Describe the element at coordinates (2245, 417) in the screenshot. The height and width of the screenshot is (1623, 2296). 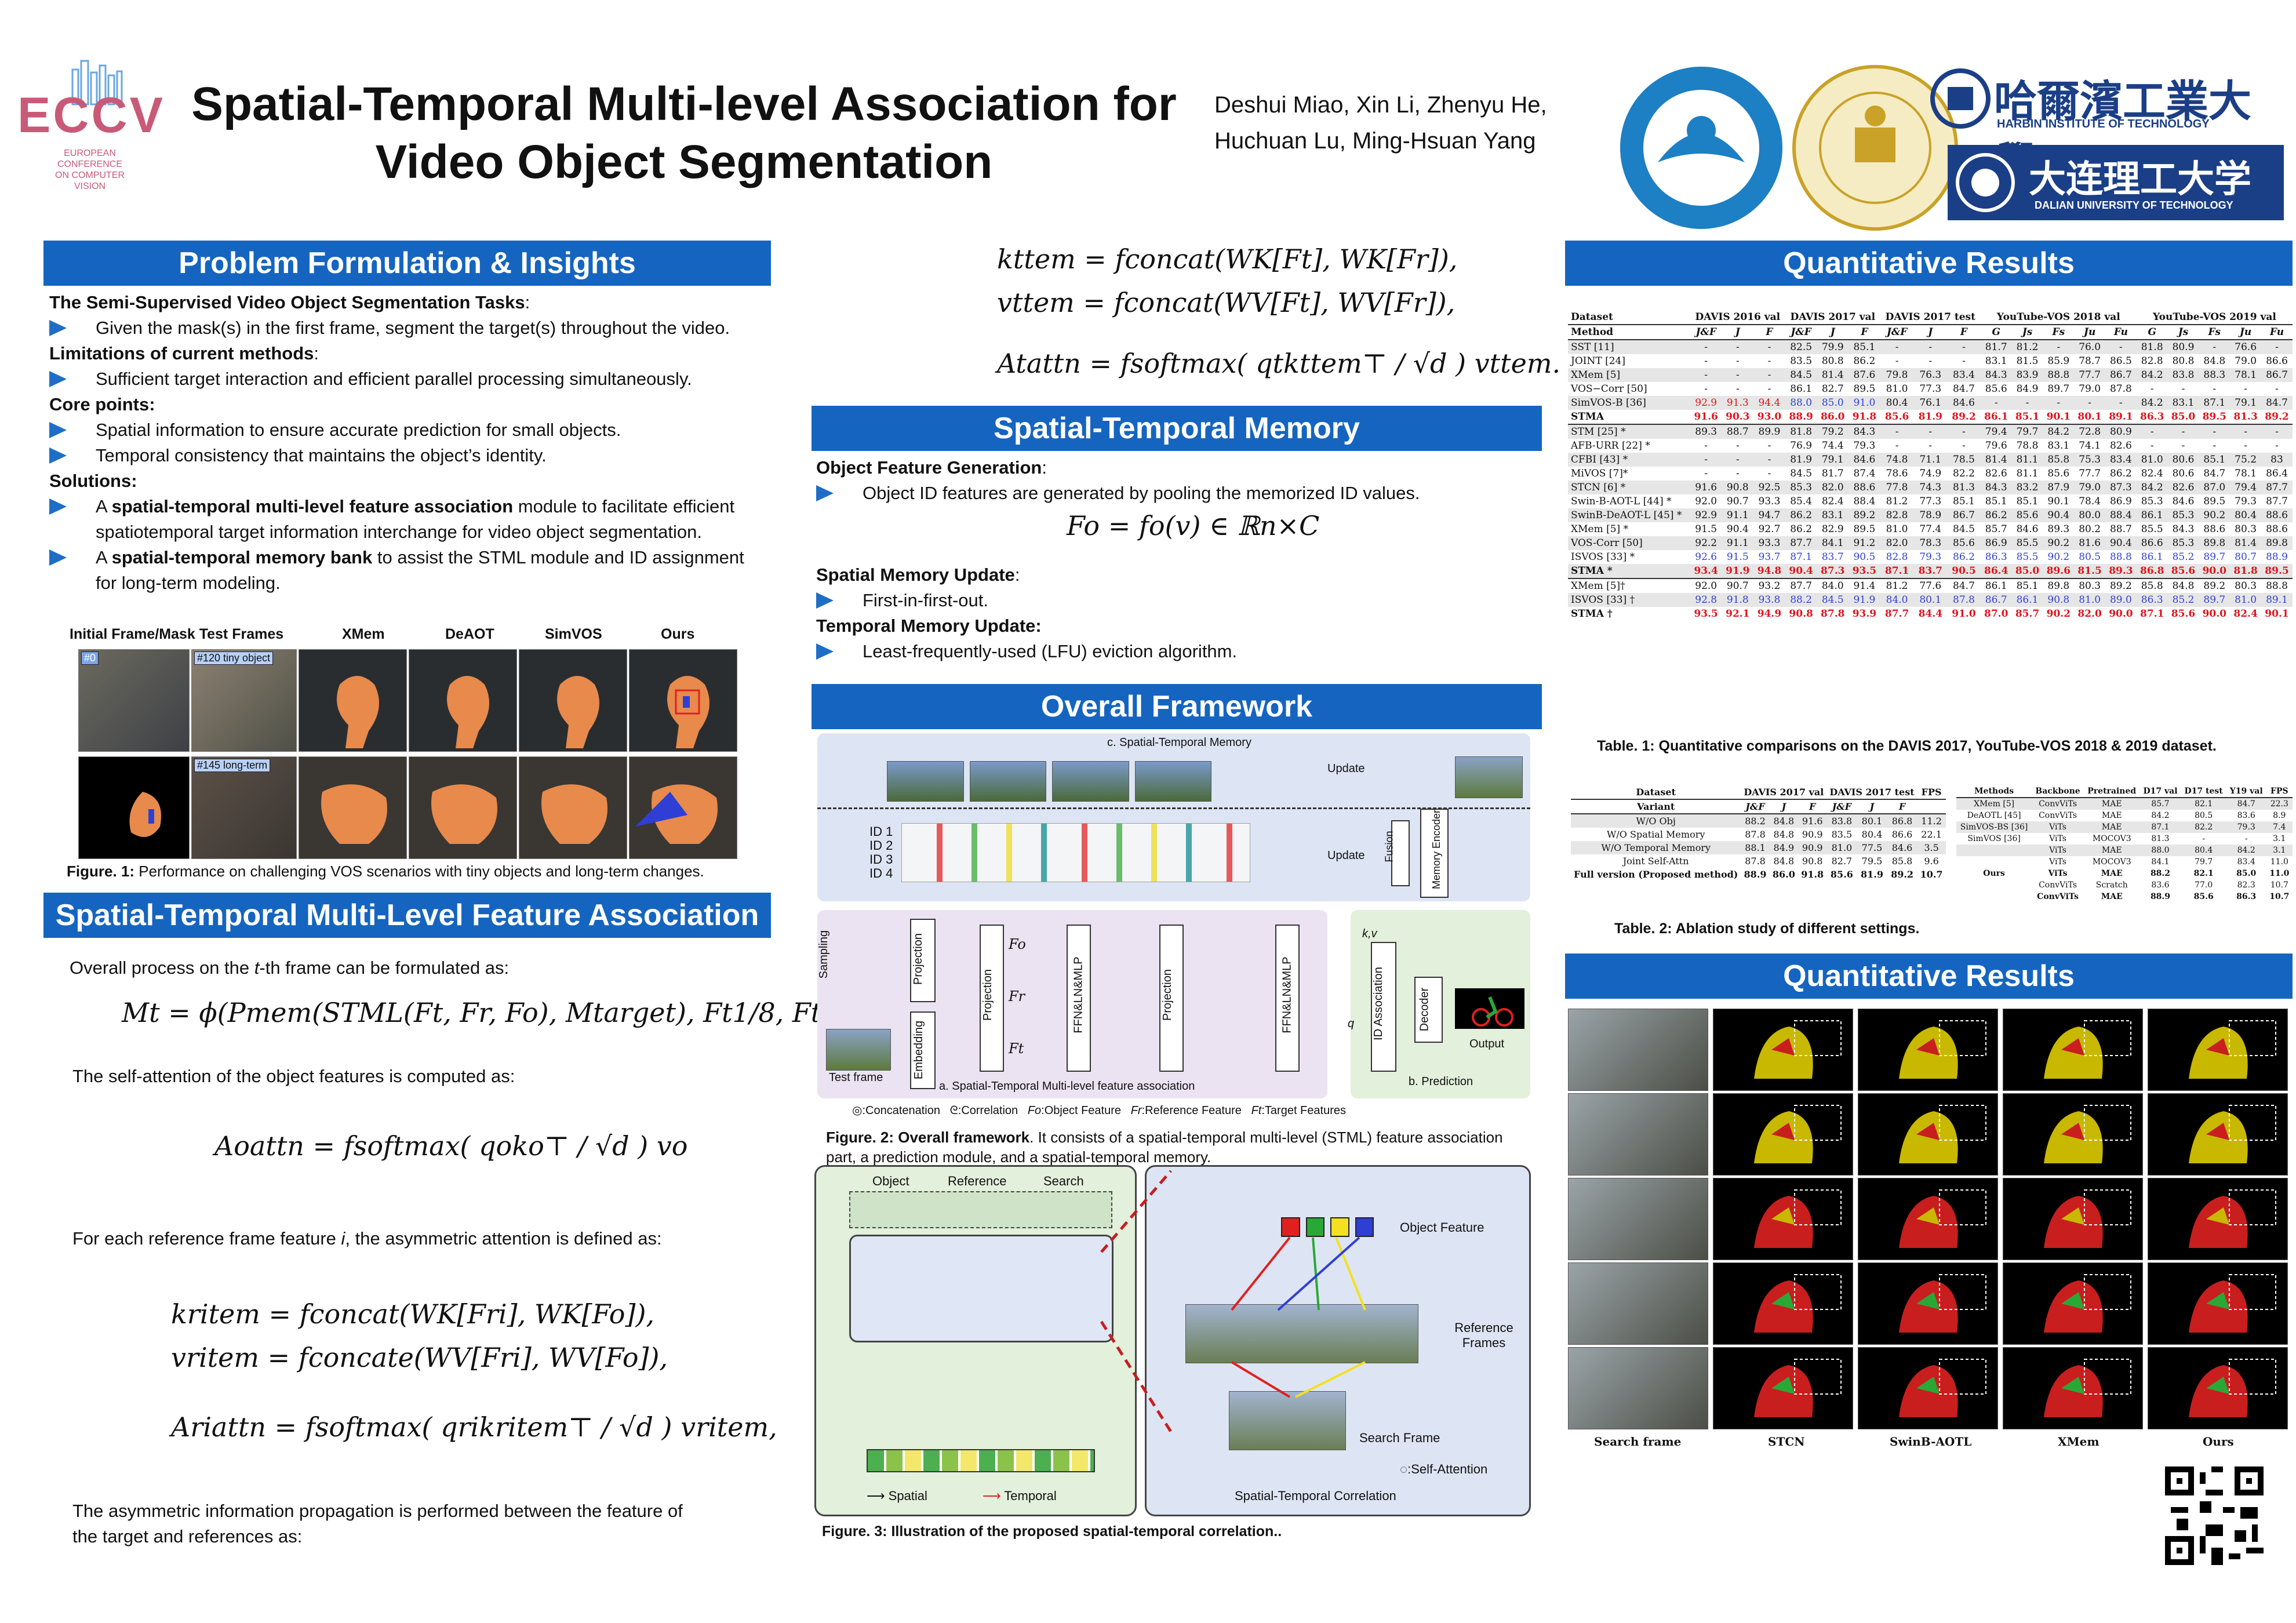
I see `table1-cell: 81.3` at that location.